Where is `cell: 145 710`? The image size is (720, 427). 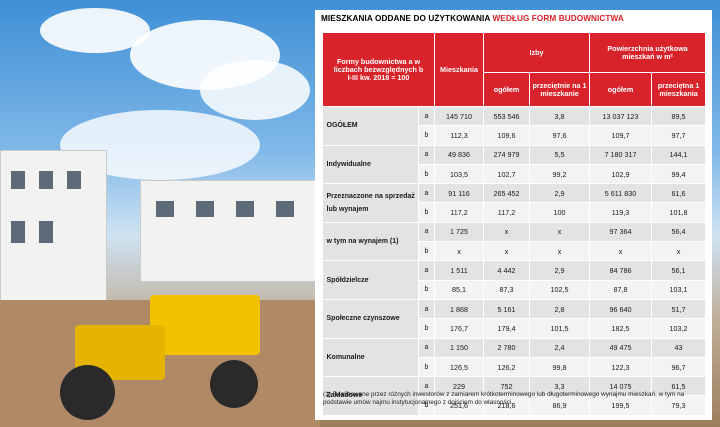
cell: 145 710 is located at coordinates (459, 116).